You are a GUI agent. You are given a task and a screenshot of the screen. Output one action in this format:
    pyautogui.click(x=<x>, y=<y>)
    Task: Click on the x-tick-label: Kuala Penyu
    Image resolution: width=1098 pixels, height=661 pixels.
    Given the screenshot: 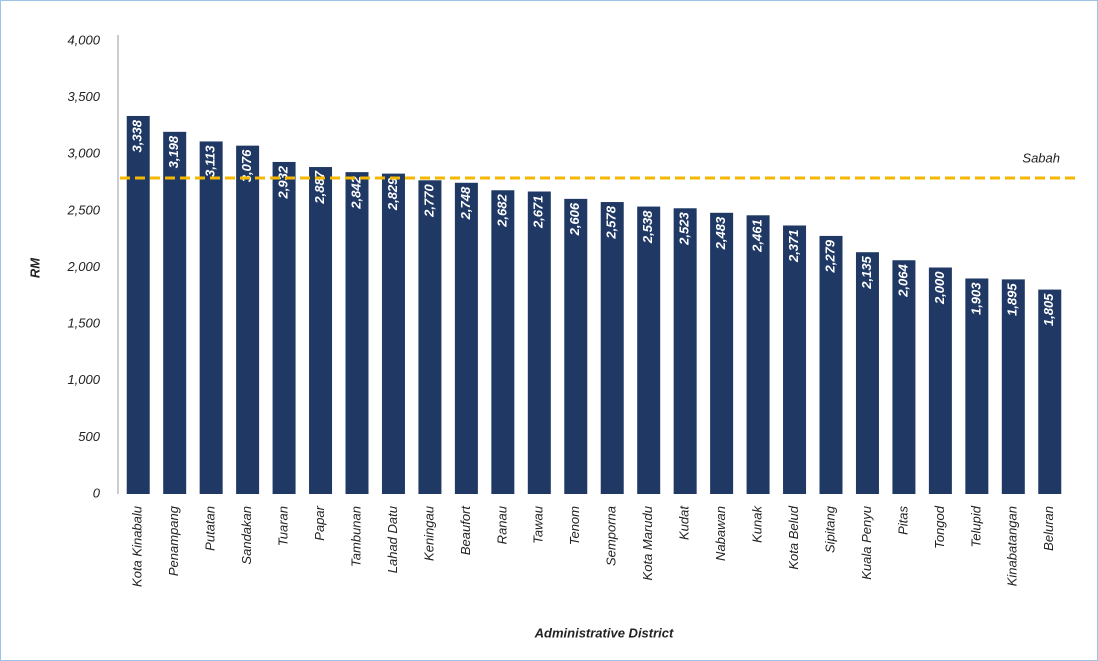 What is the action you would take?
    pyautogui.click(x=866, y=543)
    